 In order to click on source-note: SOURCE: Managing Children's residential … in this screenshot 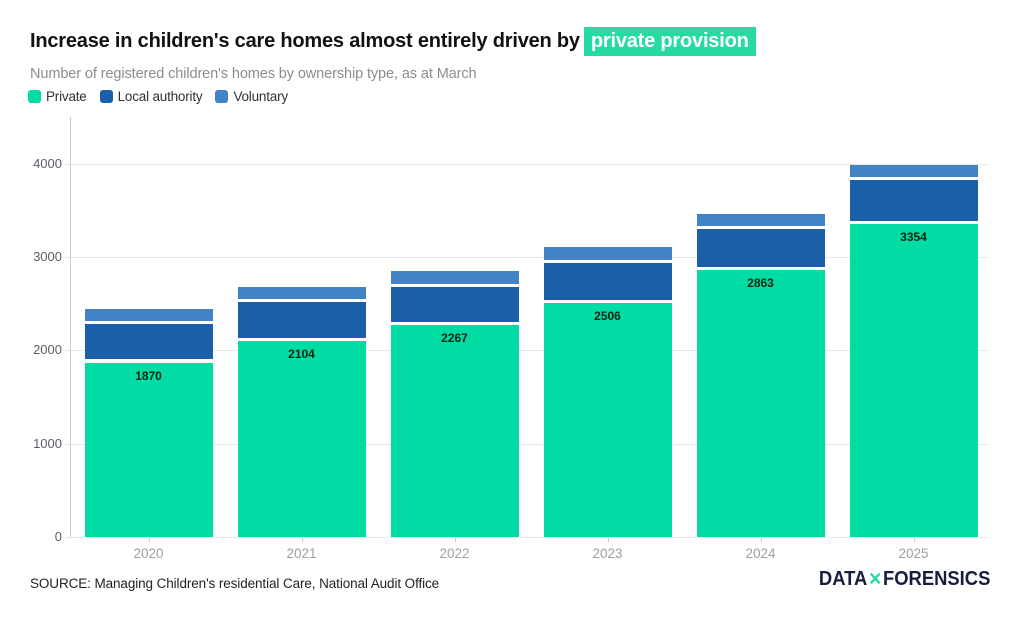, I will do `click(235, 583)`.